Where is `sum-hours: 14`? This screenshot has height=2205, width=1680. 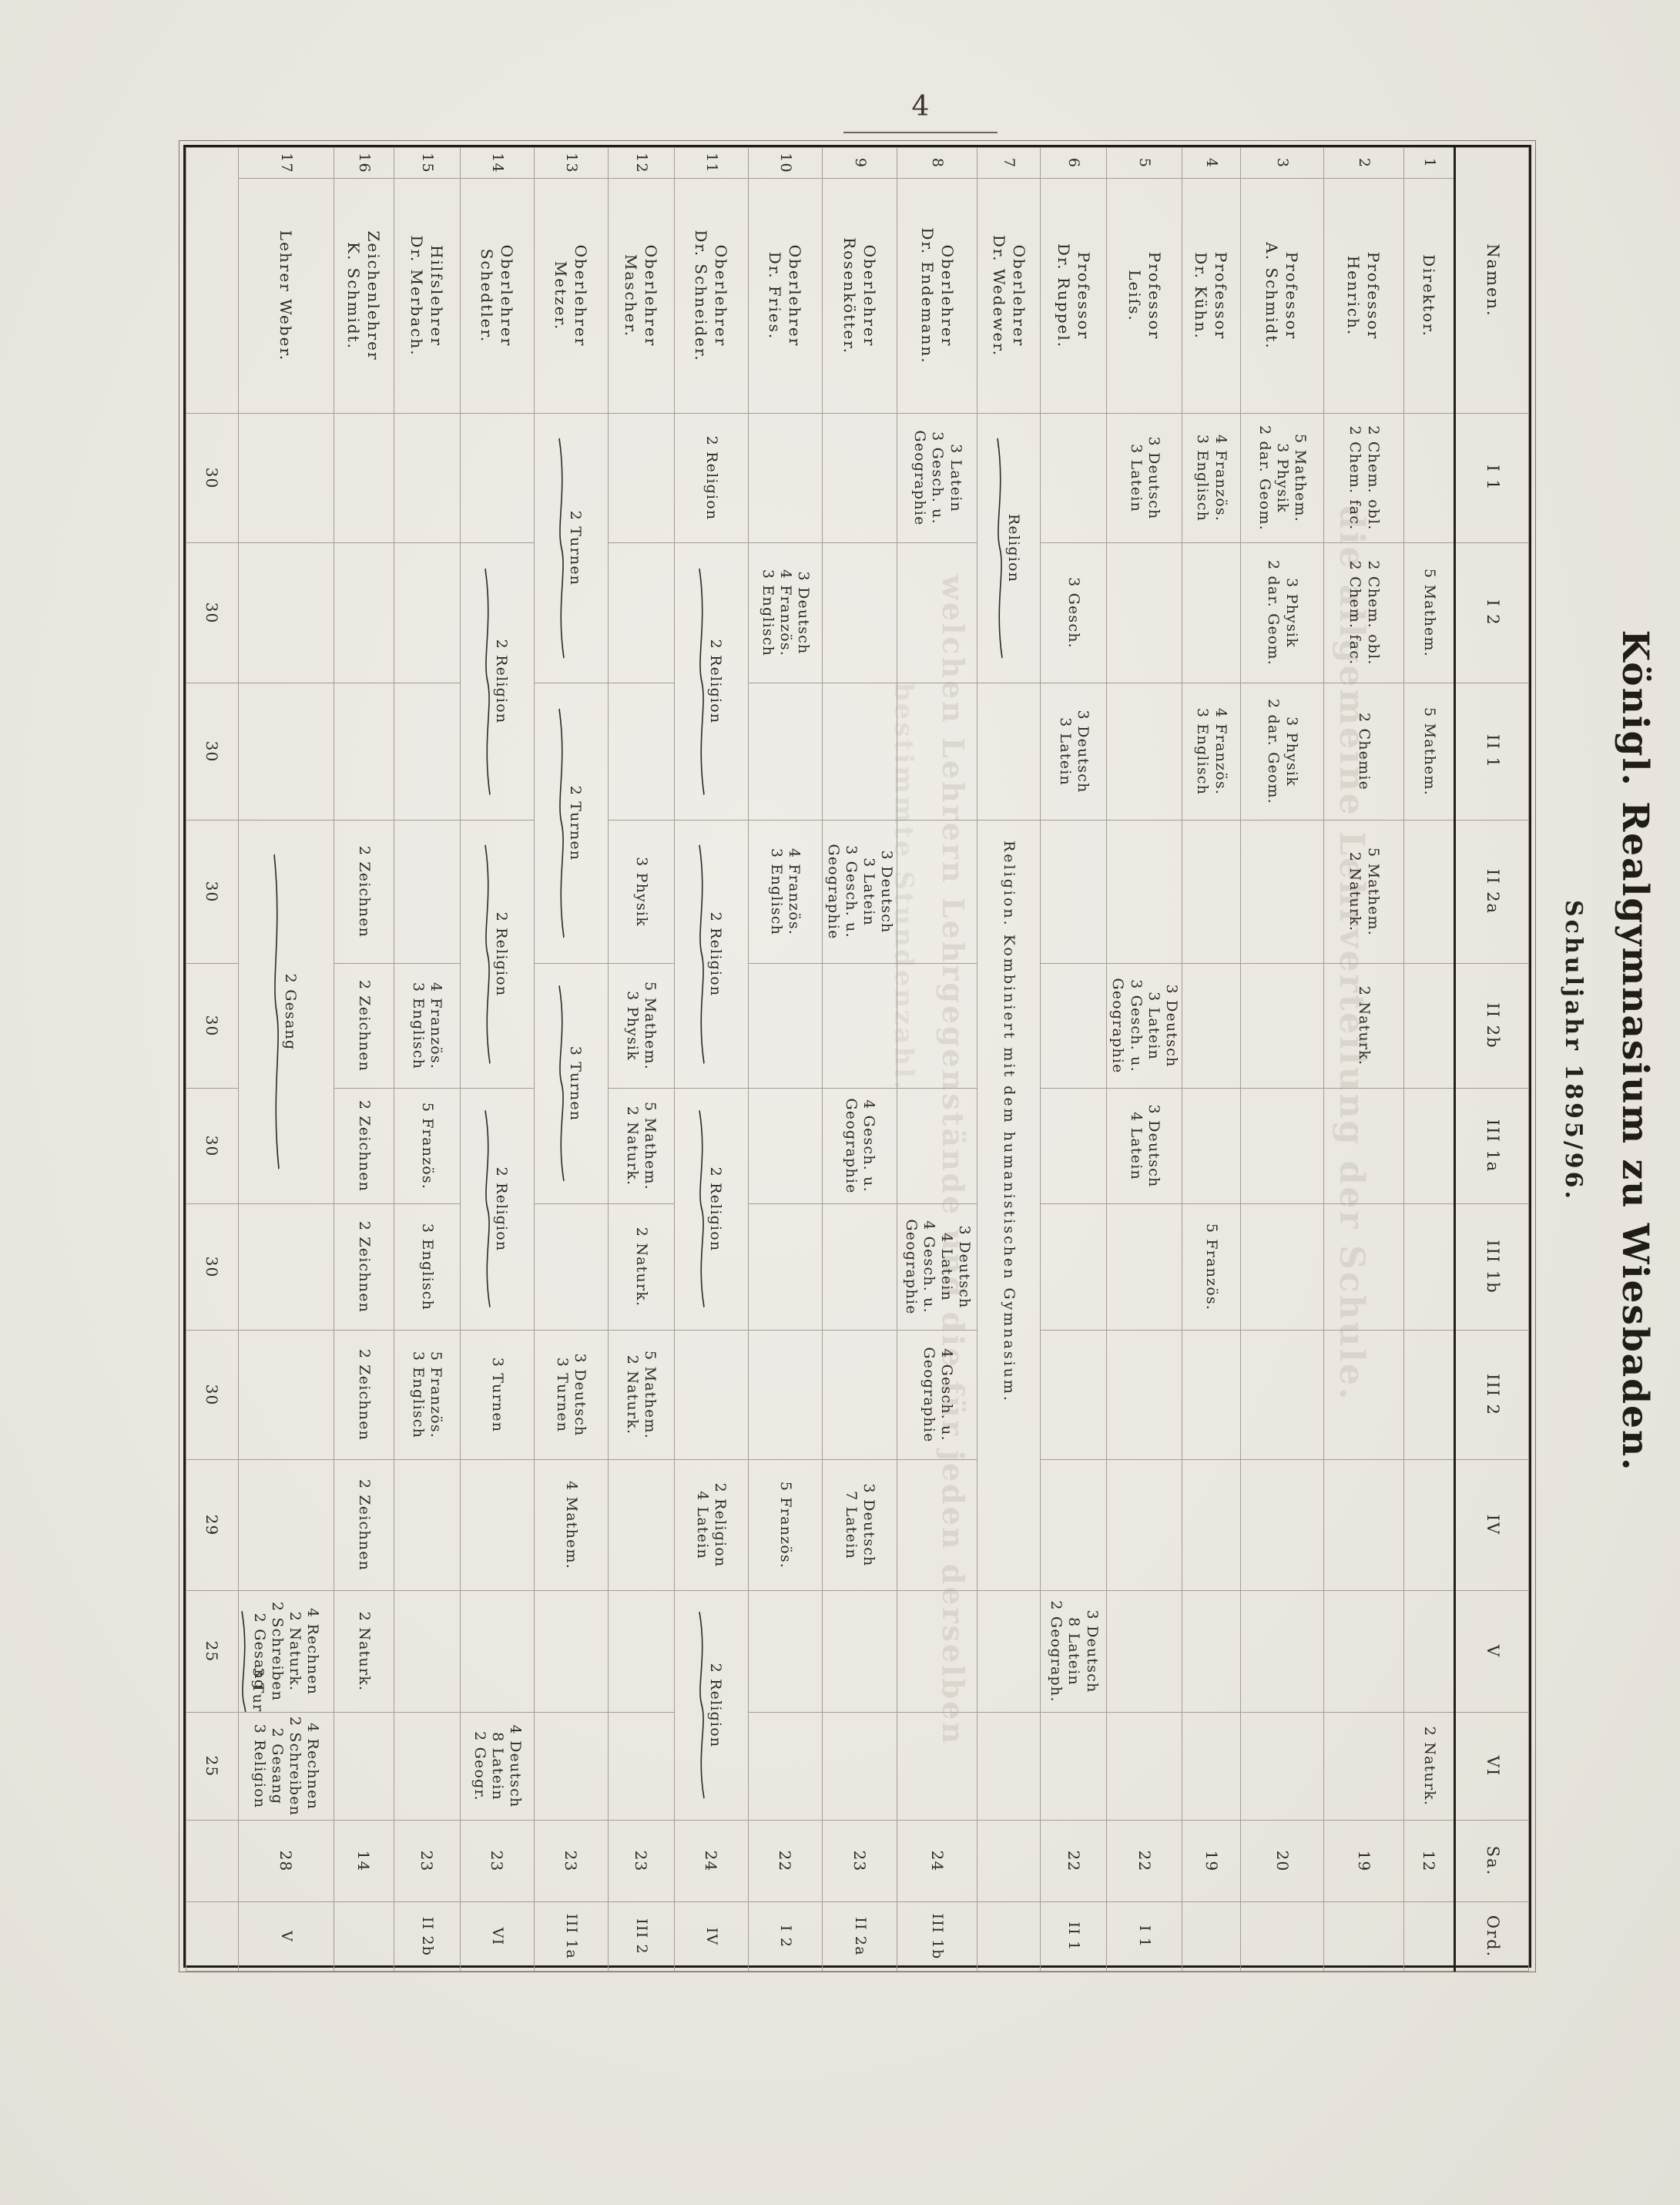
sum-hours: 14 is located at coordinates (364, 1861).